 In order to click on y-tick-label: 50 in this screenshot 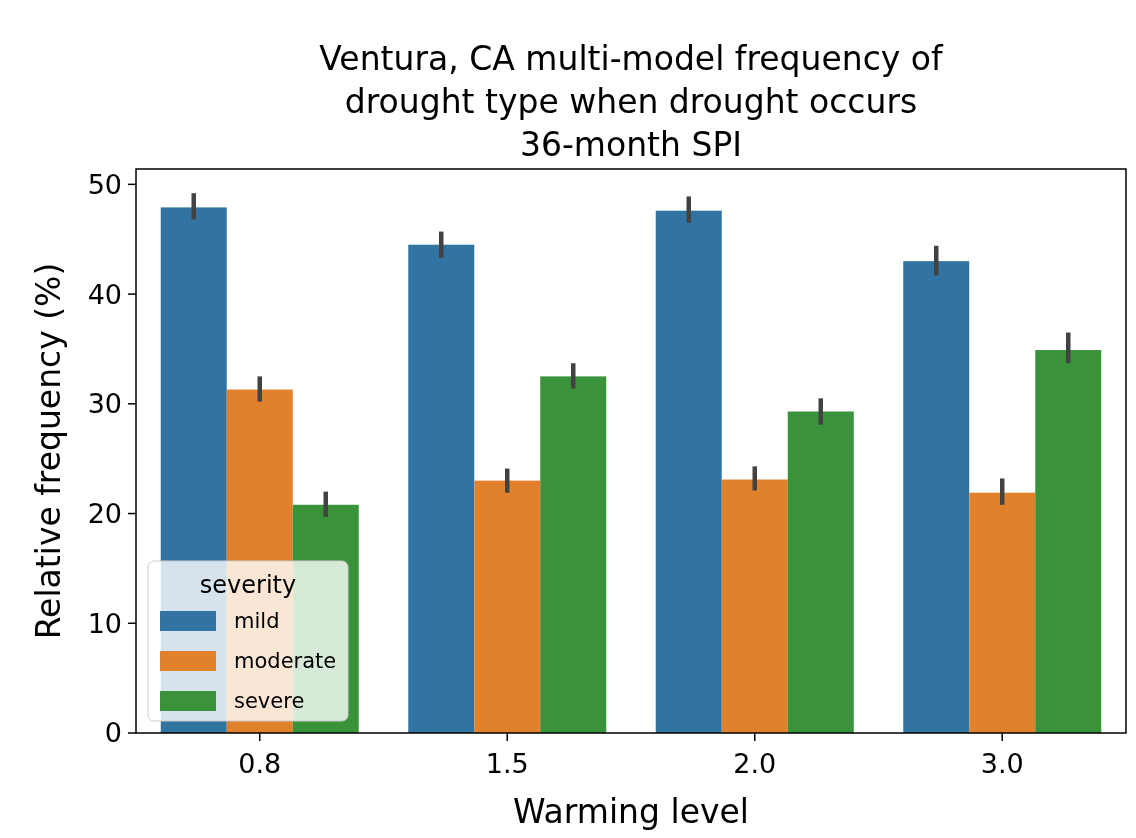, I will do `click(104, 184)`.